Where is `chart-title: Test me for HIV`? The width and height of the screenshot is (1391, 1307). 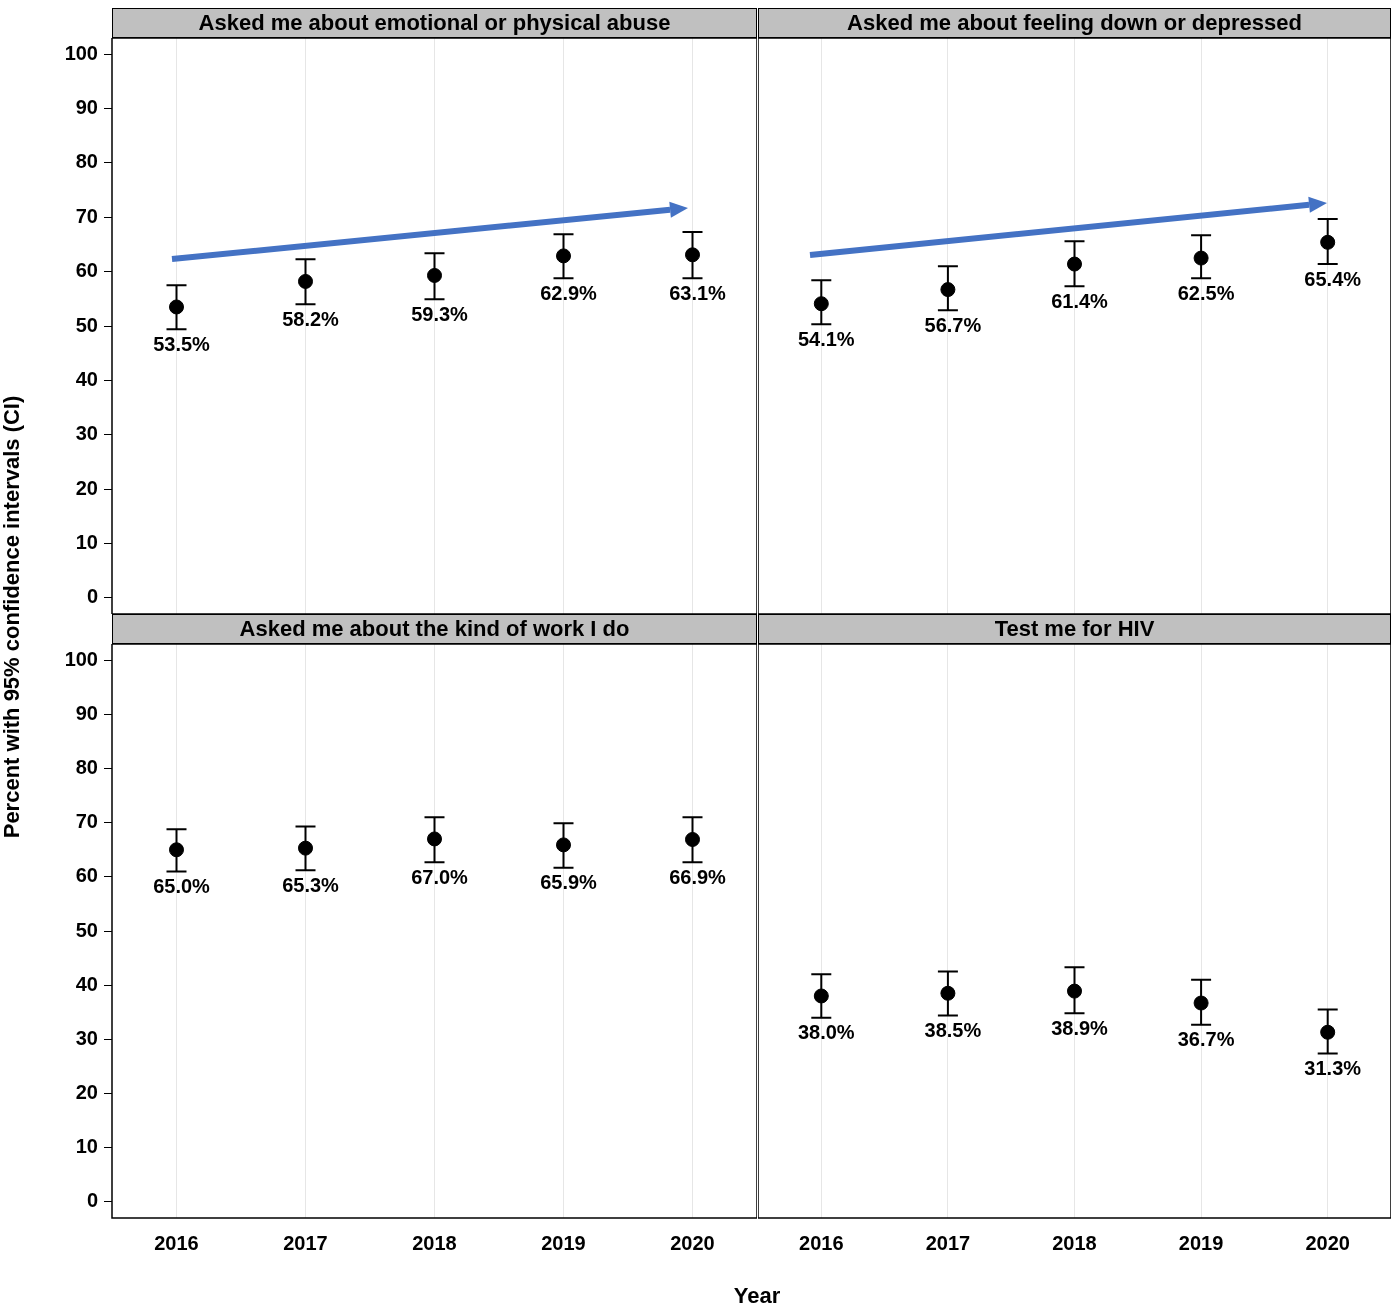
chart-title: Test me for HIV is located at coordinates (1074, 629).